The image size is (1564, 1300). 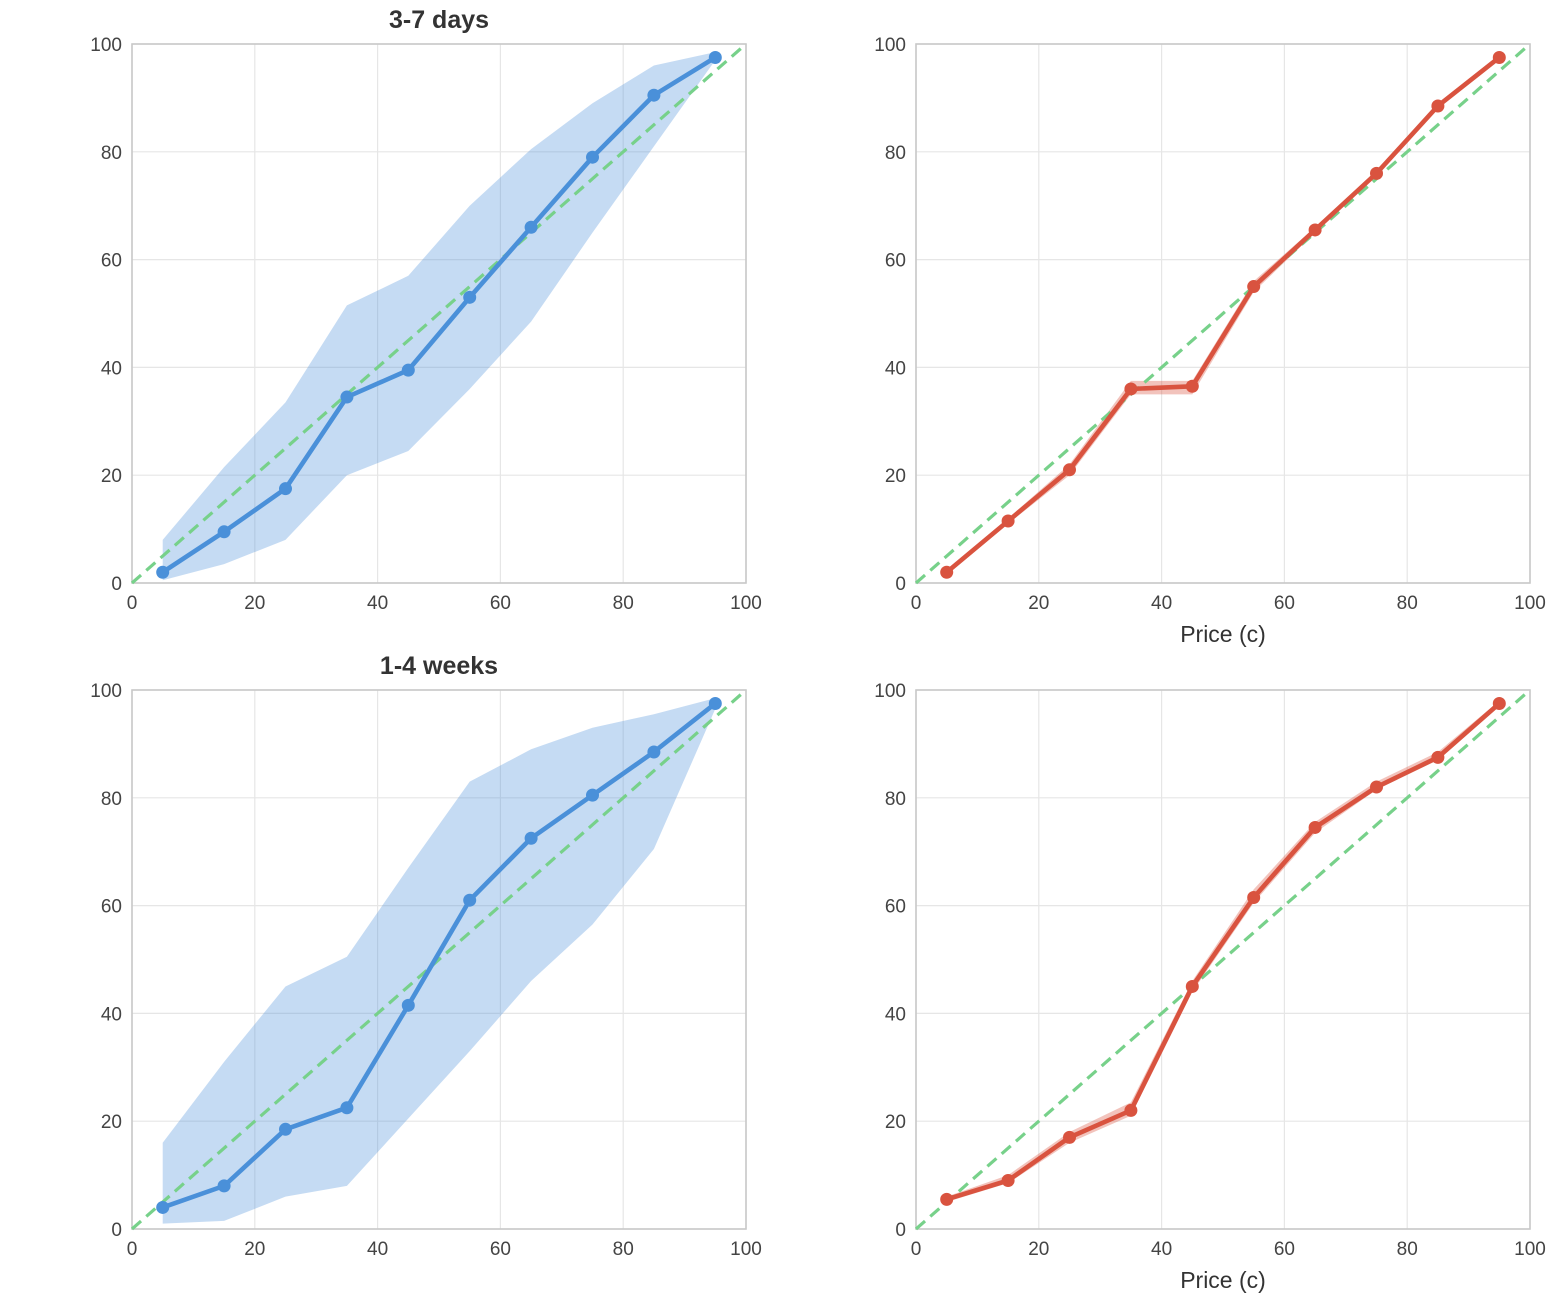 I want to click on chart-title: 1-4 weeks, so click(x=439, y=666).